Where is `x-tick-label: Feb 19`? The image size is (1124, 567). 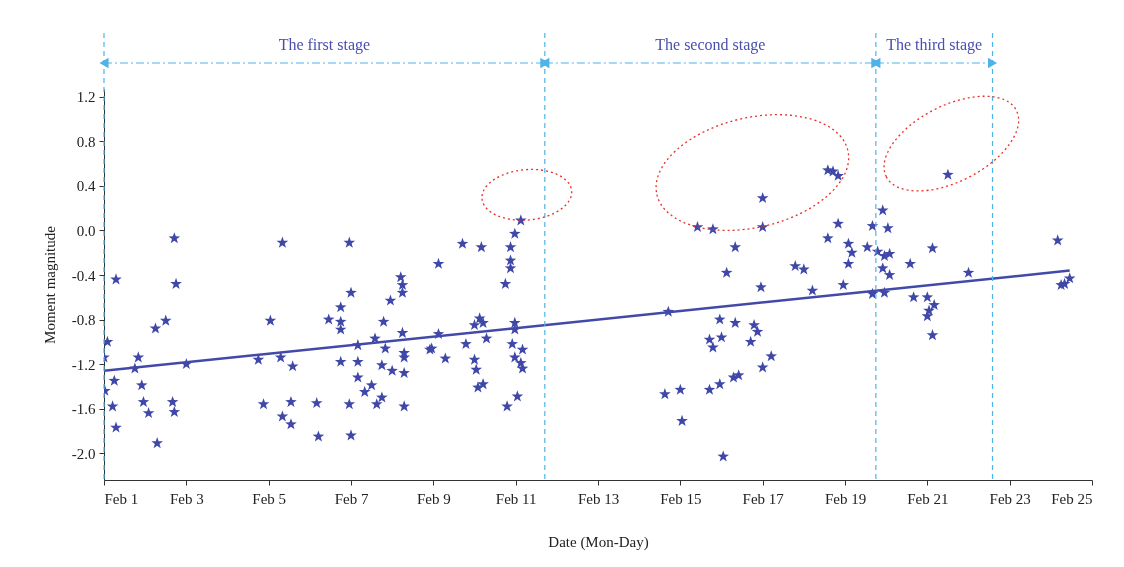
x-tick-label: Feb 19 is located at coordinates (845, 498).